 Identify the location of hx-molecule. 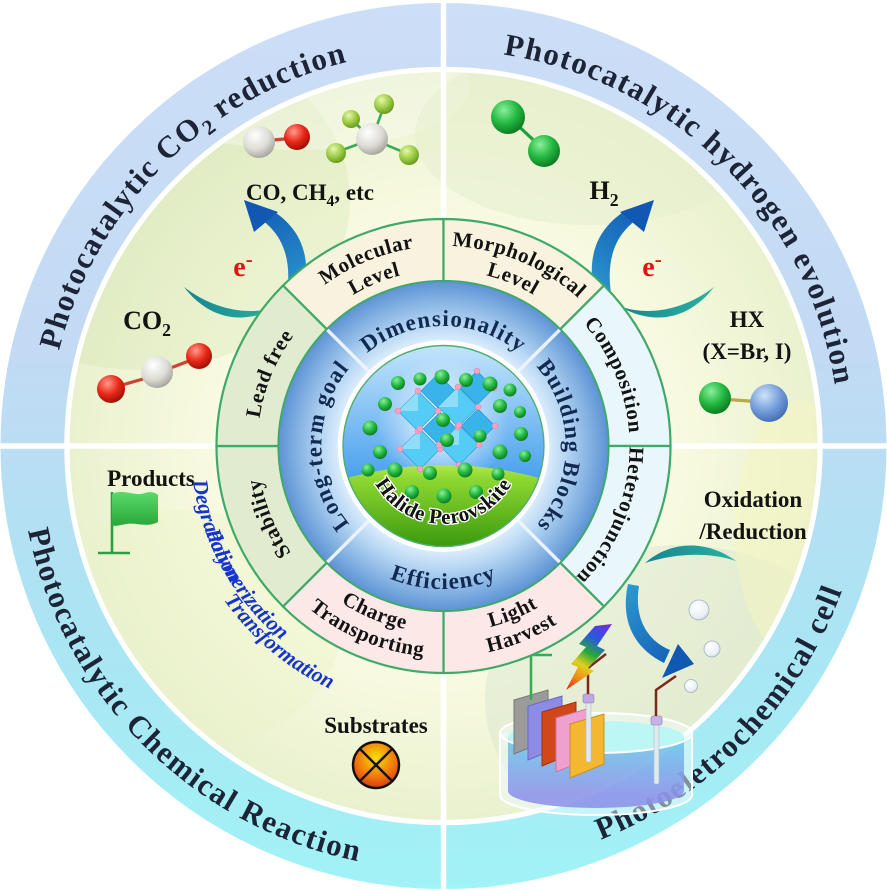
(743, 402).